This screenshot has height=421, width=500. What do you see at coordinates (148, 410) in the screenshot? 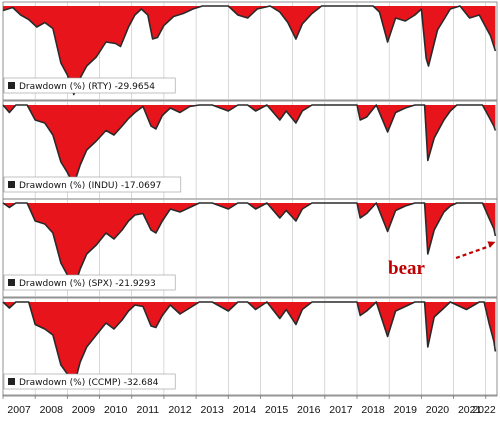
I see `x-tick-label: 2011` at bounding box center [148, 410].